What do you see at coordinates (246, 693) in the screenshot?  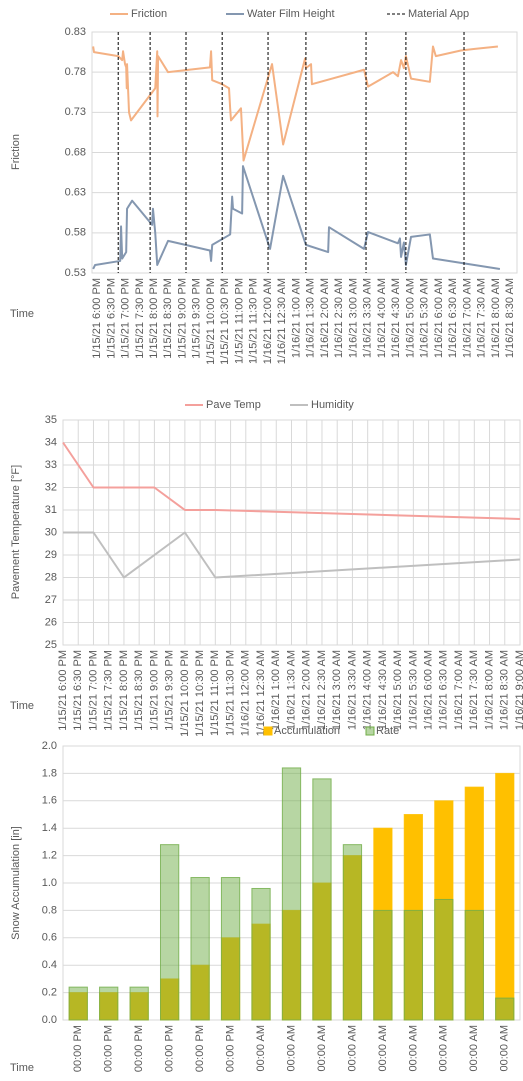 I see `x-tick-label: 1/16/21 12:00 AM` at bounding box center [246, 693].